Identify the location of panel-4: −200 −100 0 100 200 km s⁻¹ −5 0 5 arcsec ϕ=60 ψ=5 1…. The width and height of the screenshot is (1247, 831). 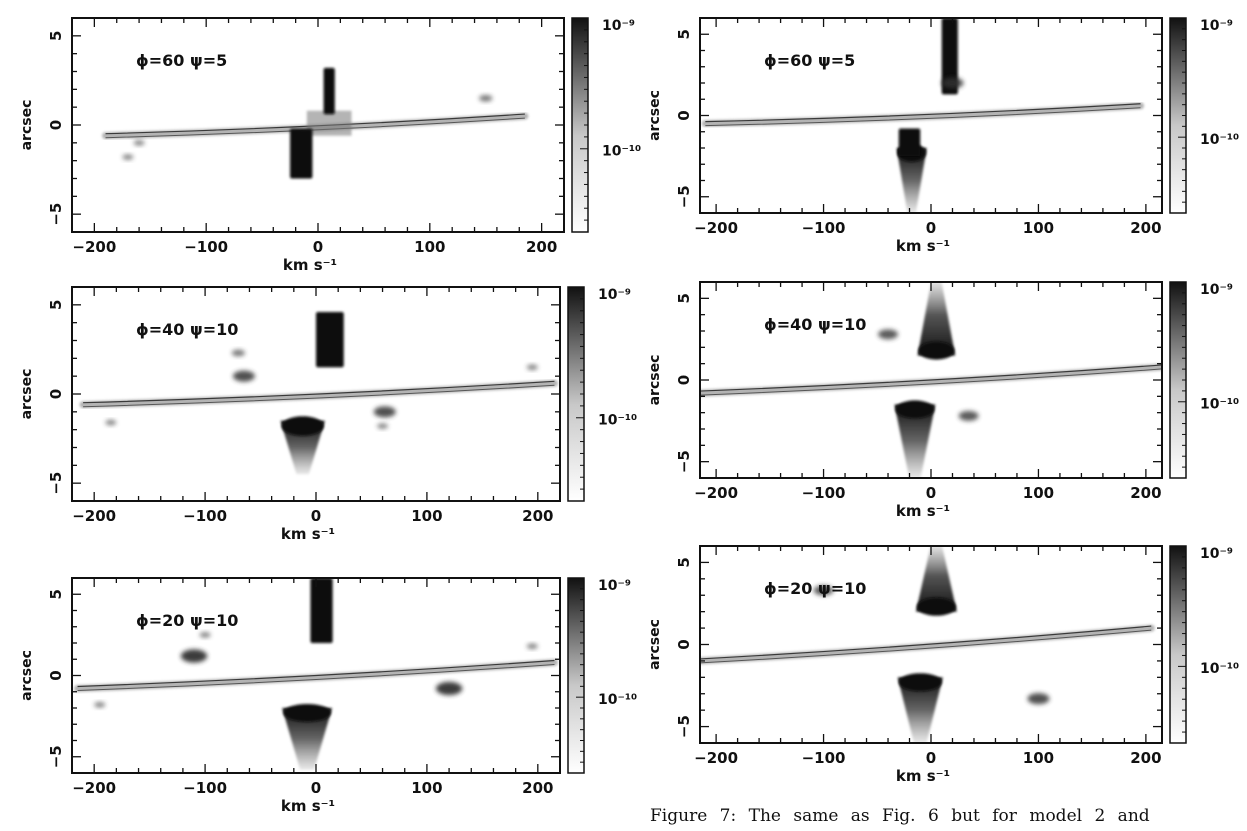
(943, 136).